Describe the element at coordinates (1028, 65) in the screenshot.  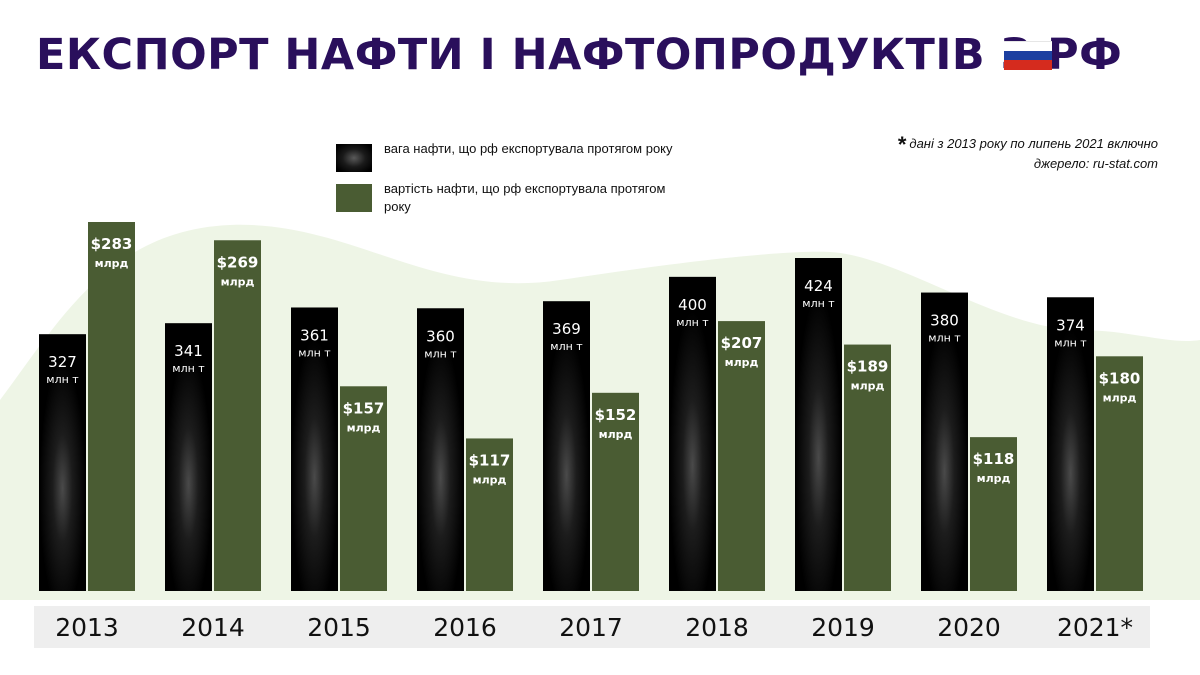
I see `flag-stripe-red` at that location.